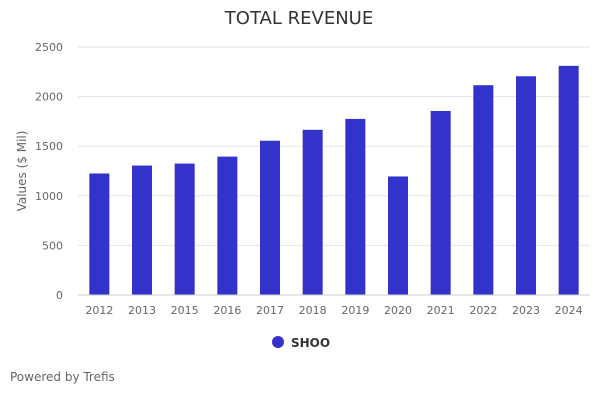  Describe the element at coordinates (52, 245) in the screenshot. I see `y-tick-label: 500` at that location.